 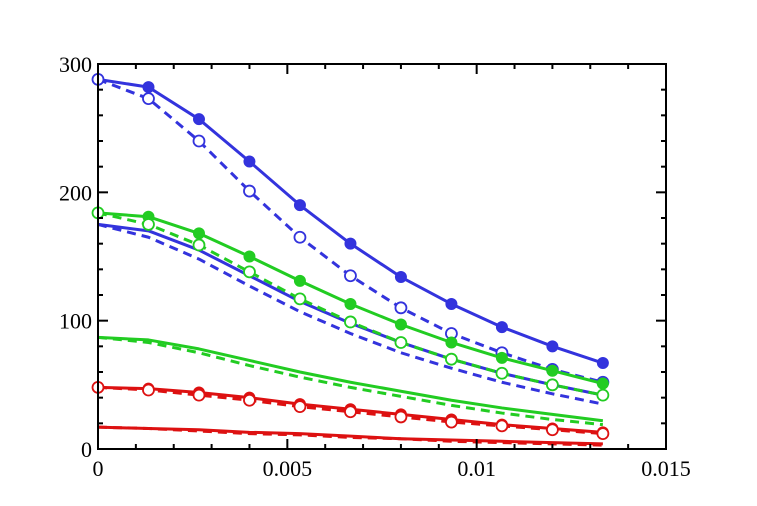 What do you see at coordinates (476, 468) in the screenshot?
I see `x-tick-label: 0.01` at bounding box center [476, 468].